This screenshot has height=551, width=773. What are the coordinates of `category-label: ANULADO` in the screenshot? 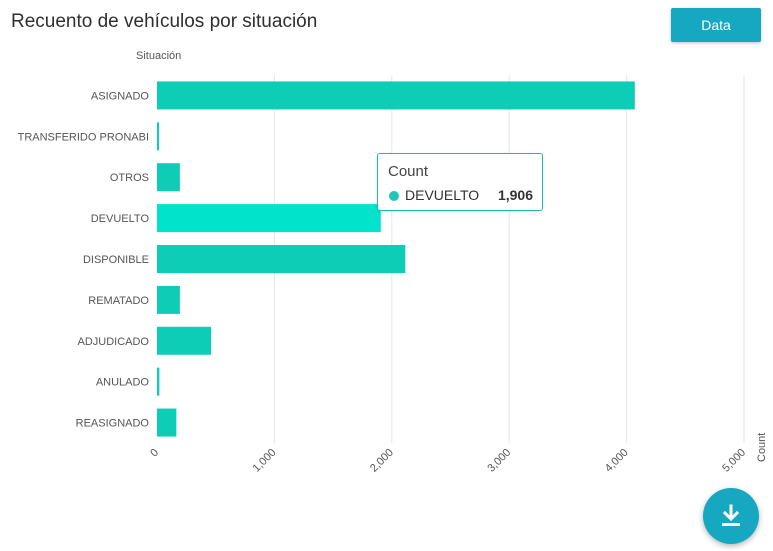 It's located at (123, 383).